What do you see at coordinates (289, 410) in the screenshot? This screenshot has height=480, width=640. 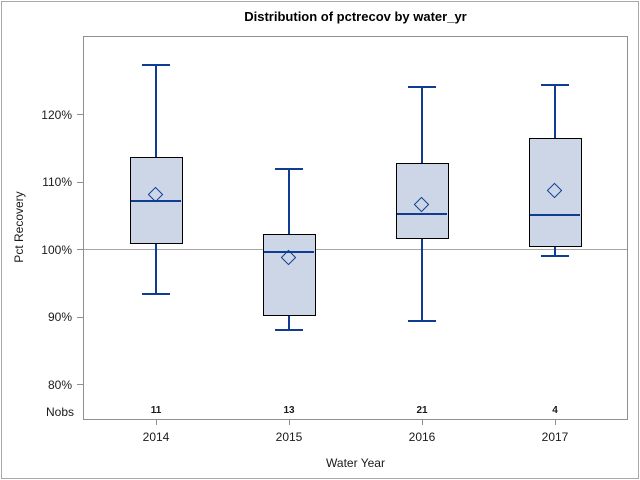 I see `nobs-value: 13` at bounding box center [289, 410].